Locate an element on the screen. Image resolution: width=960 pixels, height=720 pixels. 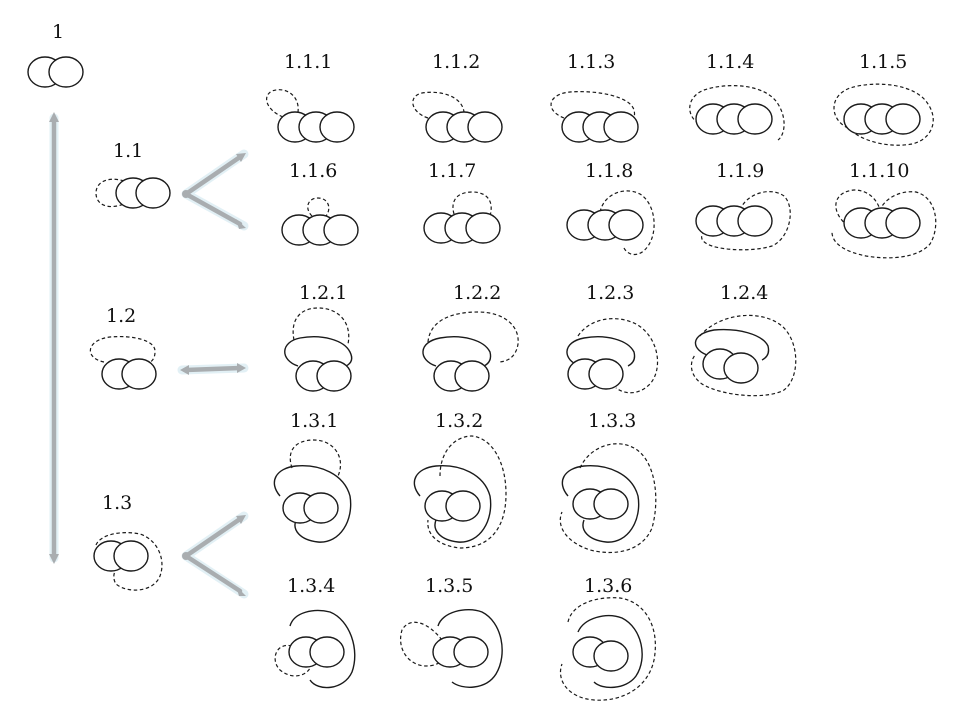
label-1-1-2: 1.1.2 is located at coordinates (456, 62).